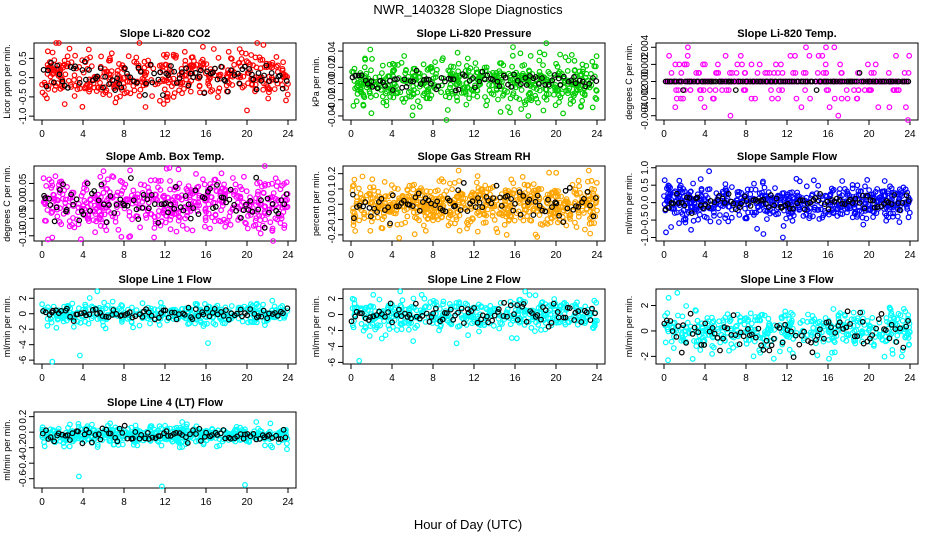 The width and height of the screenshot is (936, 540). I want to click on y-tick-label: 1.0, so click(645, 167).